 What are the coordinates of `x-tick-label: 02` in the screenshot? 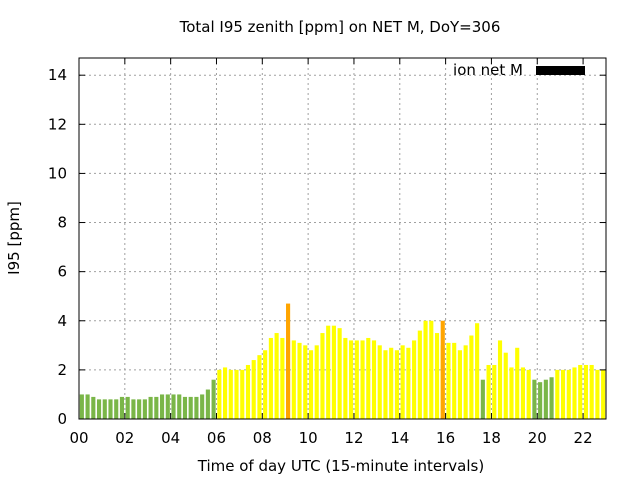 It's located at (124, 438).